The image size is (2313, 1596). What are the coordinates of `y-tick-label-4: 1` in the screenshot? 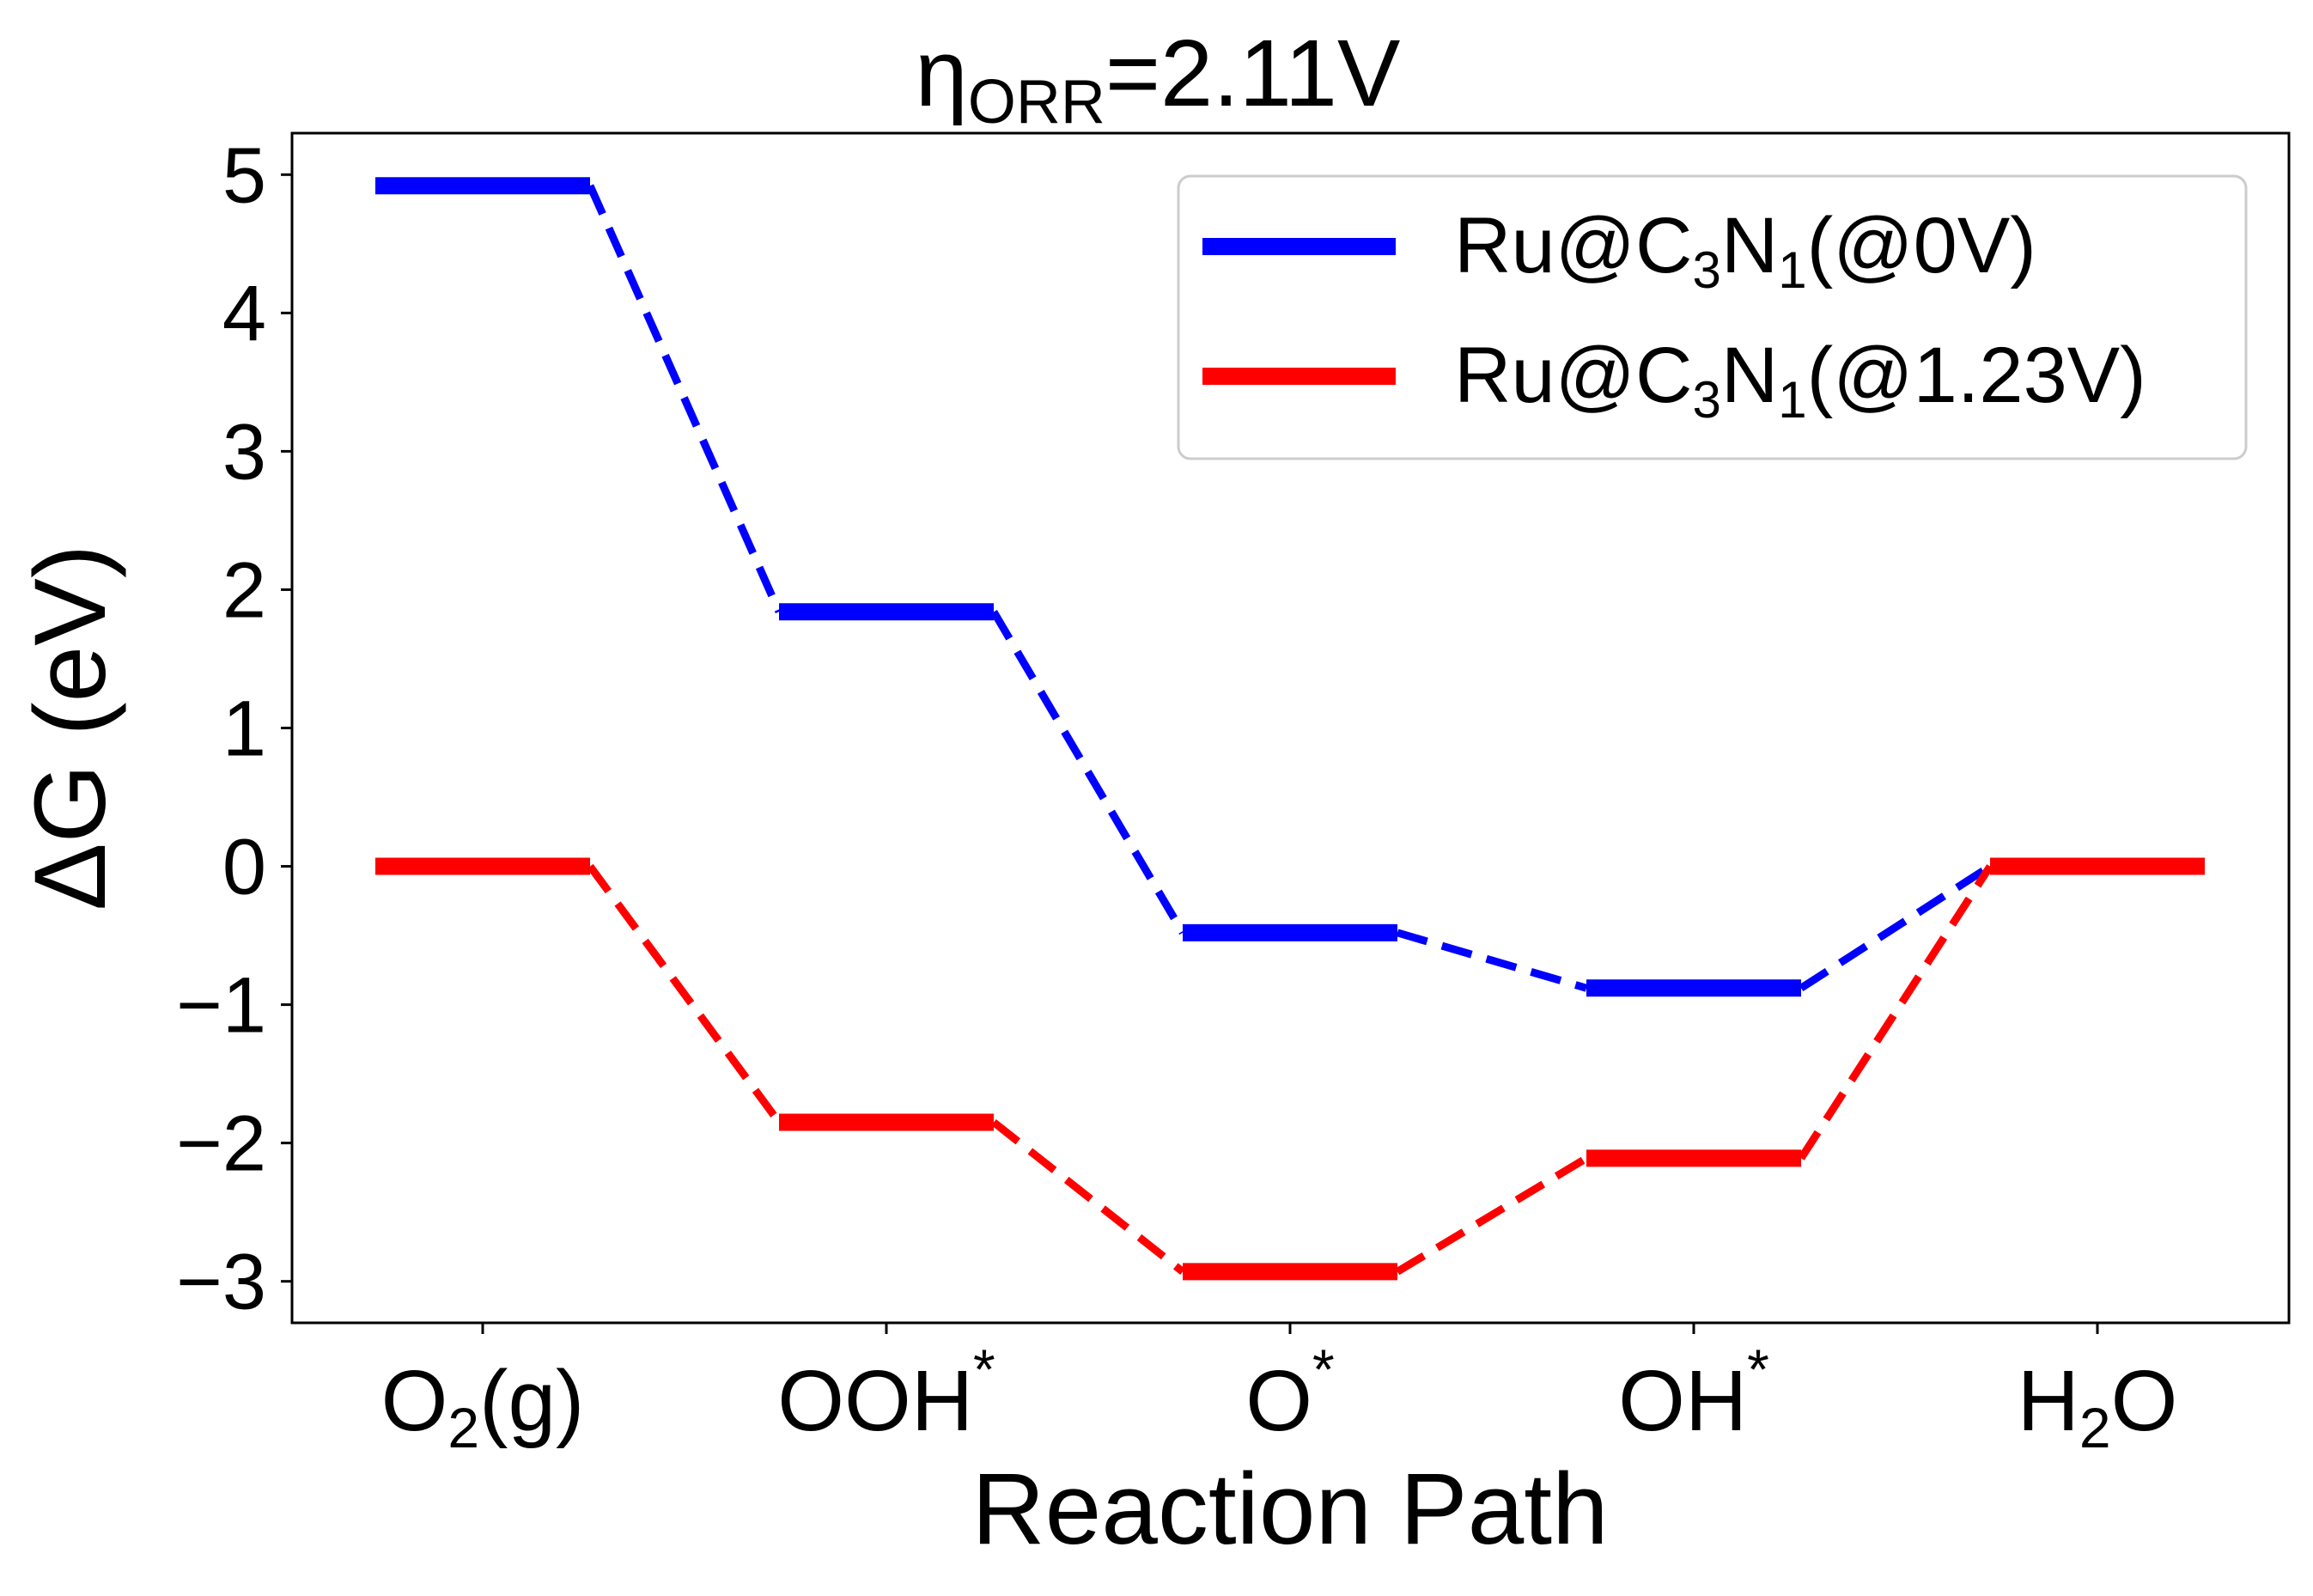 It's located at (244, 729).